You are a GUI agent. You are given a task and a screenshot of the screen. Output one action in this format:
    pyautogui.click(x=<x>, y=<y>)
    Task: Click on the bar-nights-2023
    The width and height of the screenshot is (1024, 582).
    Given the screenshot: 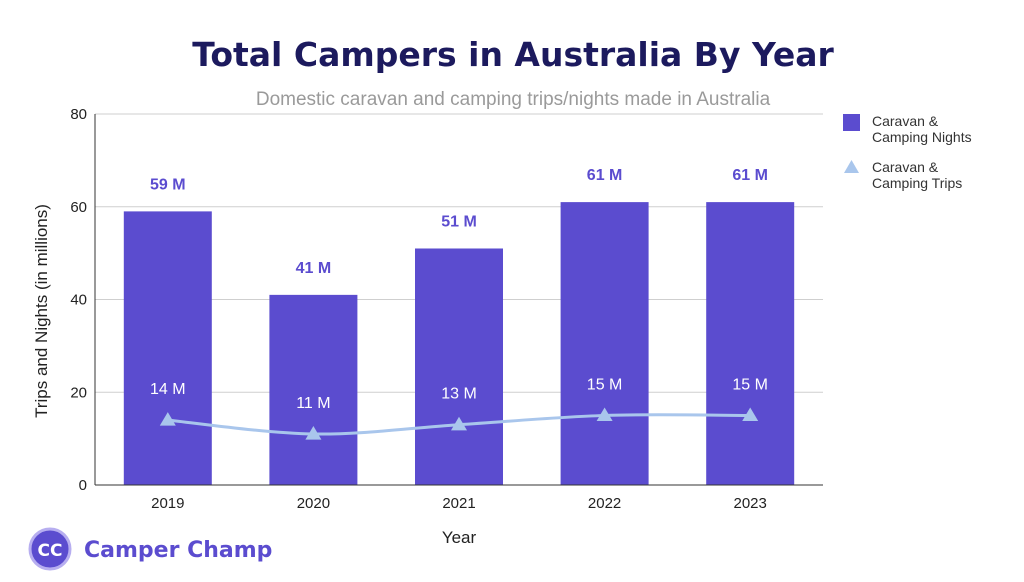 What is the action you would take?
    pyautogui.click(x=750, y=344)
    